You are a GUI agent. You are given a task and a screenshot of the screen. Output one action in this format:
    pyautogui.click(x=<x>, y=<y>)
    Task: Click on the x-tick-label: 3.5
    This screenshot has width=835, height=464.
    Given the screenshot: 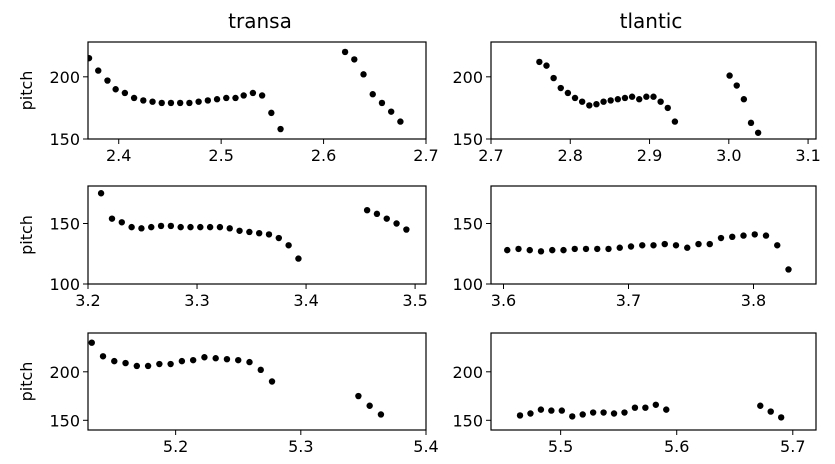 What is the action you would take?
    pyautogui.click(x=414, y=300)
    